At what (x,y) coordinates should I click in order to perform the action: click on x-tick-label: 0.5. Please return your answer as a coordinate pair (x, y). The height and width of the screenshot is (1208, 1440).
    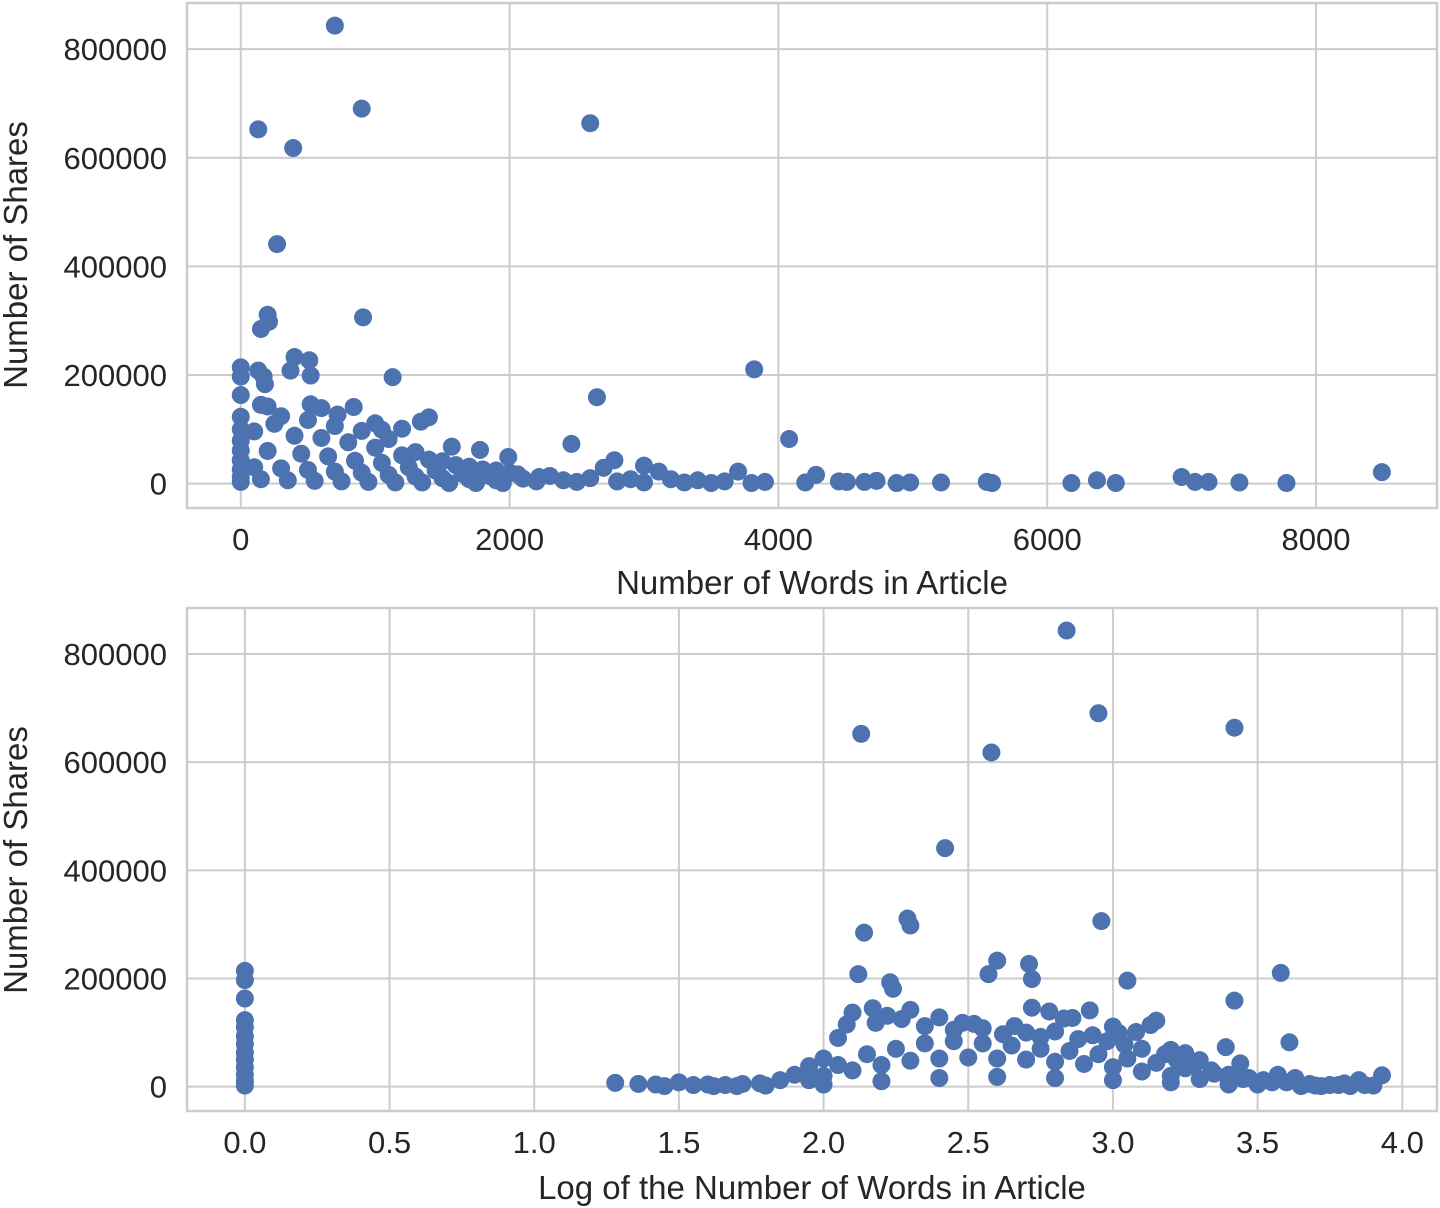
    Looking at the image, I should click on (389, 1142).